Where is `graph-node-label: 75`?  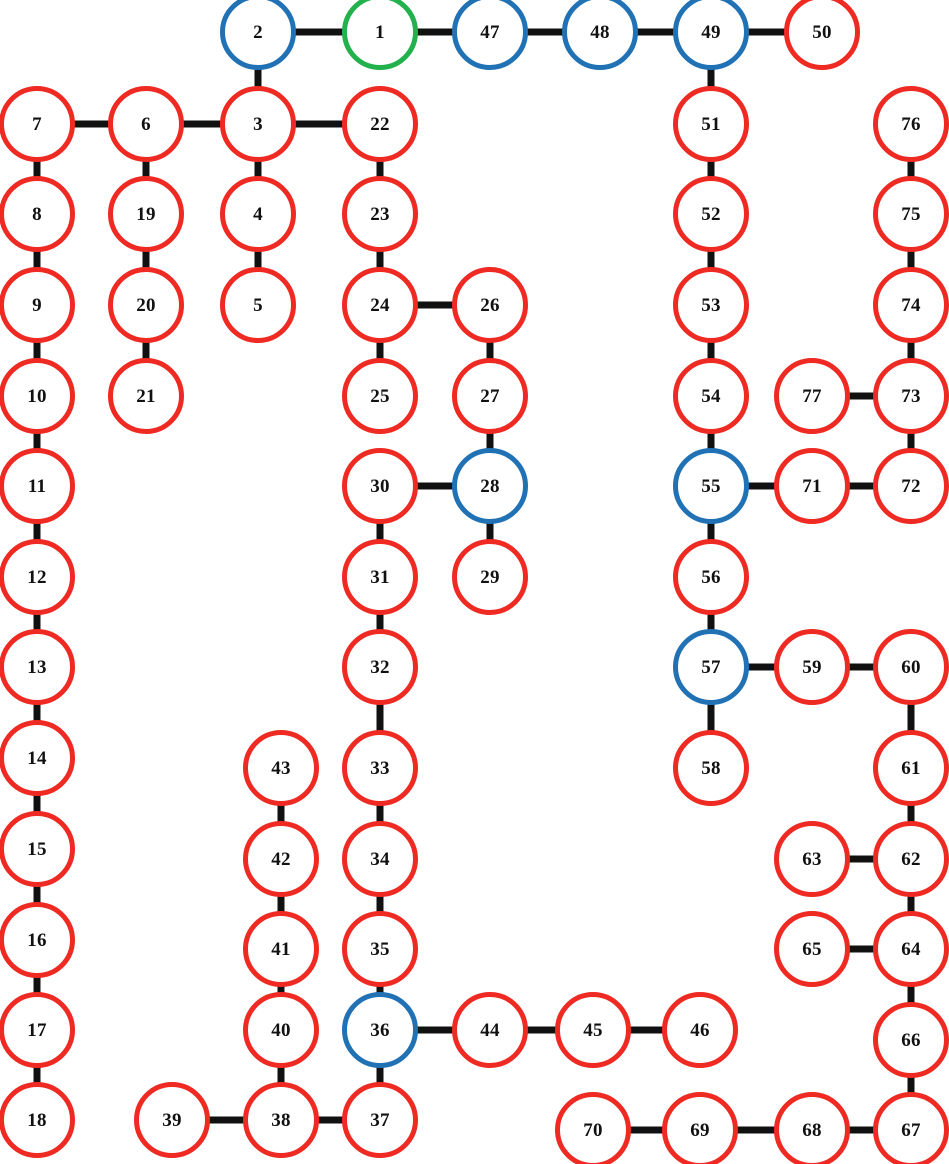 graph-node-label: 75 is located at coordinates (911, 214).